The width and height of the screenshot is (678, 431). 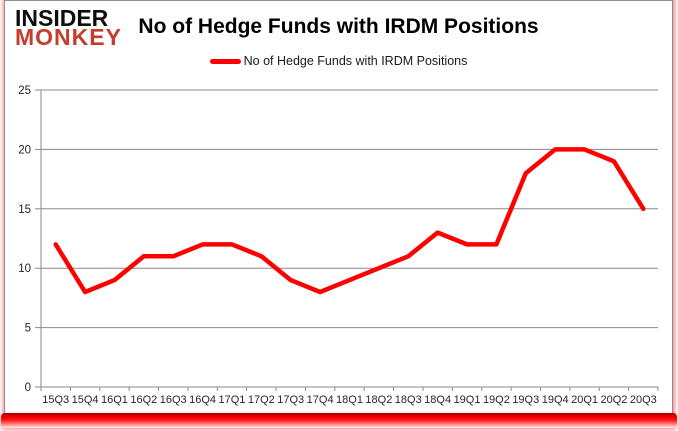 What do you see at coordinates (675, 208) in the screenshot?
I see `right-red-glow` at bounding box center [675, 208].